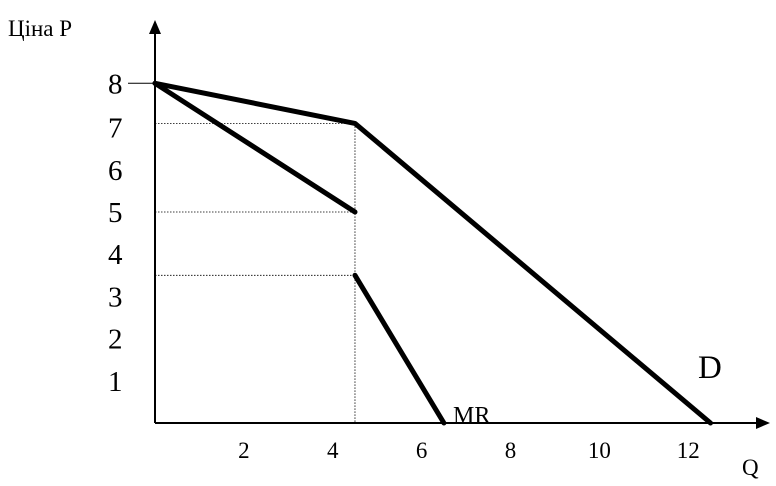  What do you see at coordinates (115, 255) in the screenshot?
I see `y-tick-label-4: 4` at bounding box center [115, 255].